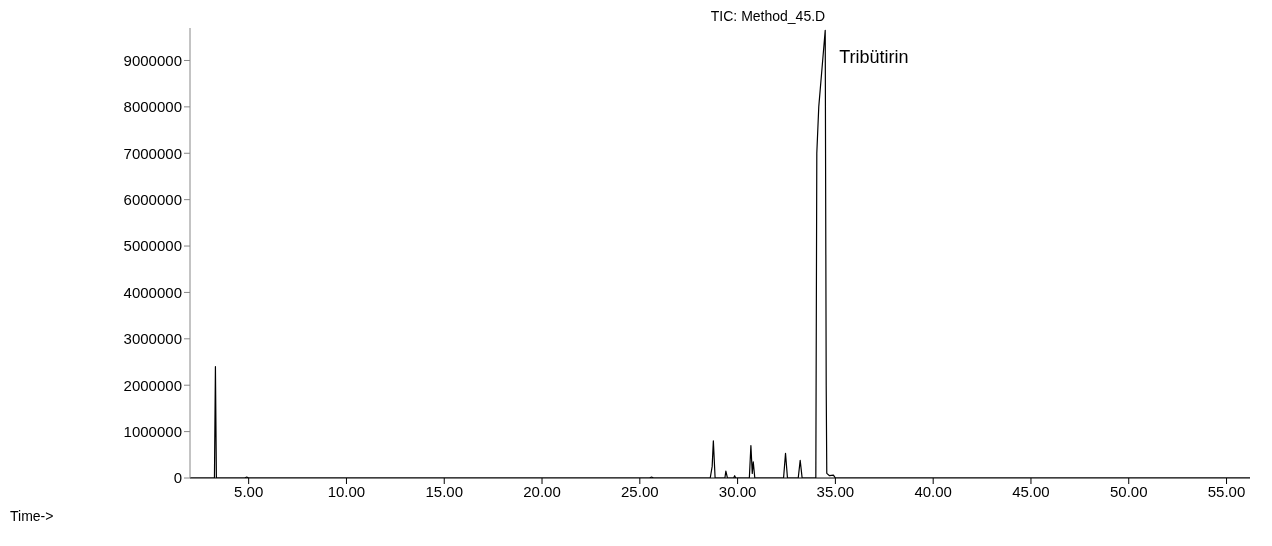  What do you see at coordinates (737, 491) in the screenshot?
I see `x-tick-label: 30.00` at bounding box center [737, 491].